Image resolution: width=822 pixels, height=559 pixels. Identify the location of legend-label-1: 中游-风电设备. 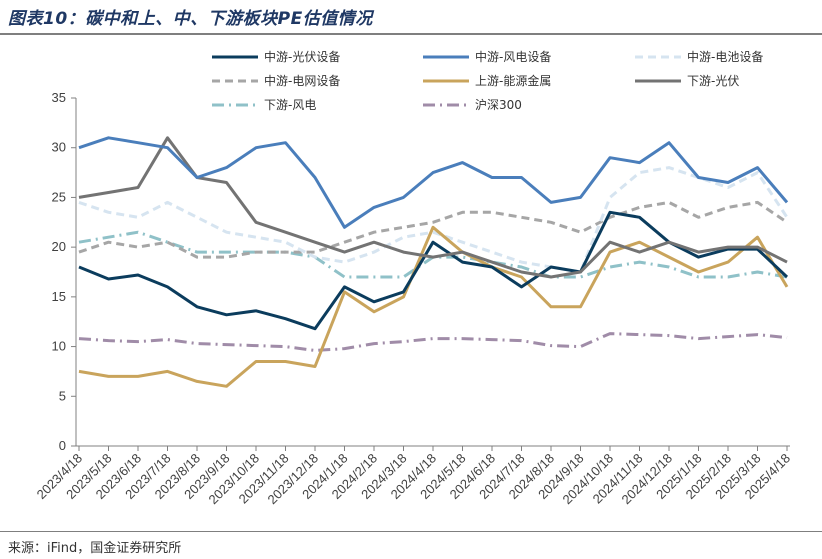
(513, 56).